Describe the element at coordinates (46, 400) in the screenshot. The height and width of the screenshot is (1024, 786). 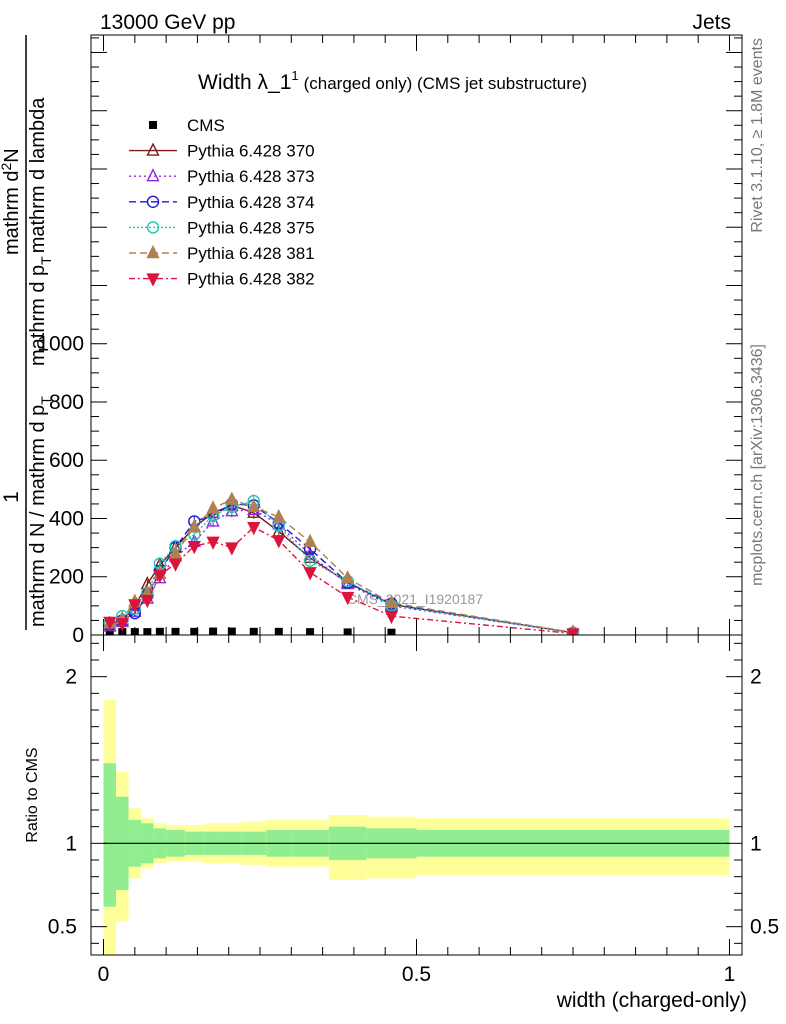
I see `ylabel-denominator-sub: T` at that location.